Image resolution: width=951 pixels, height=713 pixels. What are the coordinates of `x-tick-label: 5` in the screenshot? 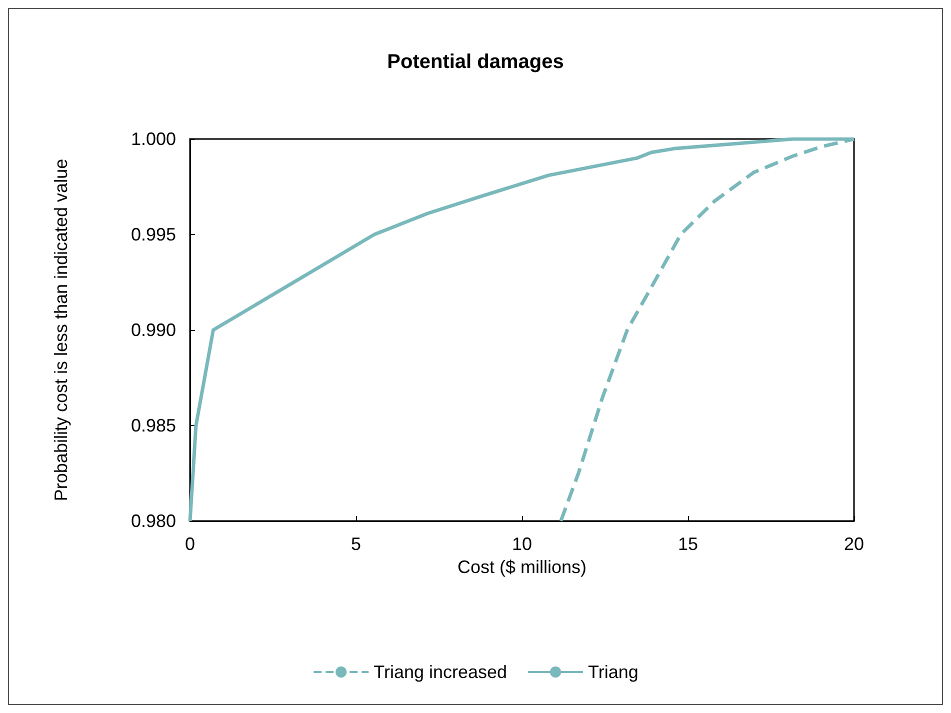 It's located at (356, 544).